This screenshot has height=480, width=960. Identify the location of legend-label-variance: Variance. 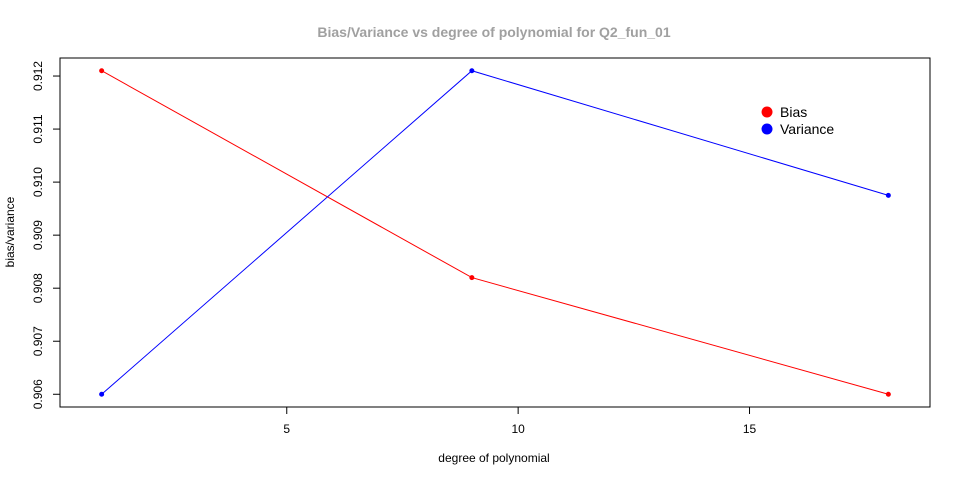
(807, 129).